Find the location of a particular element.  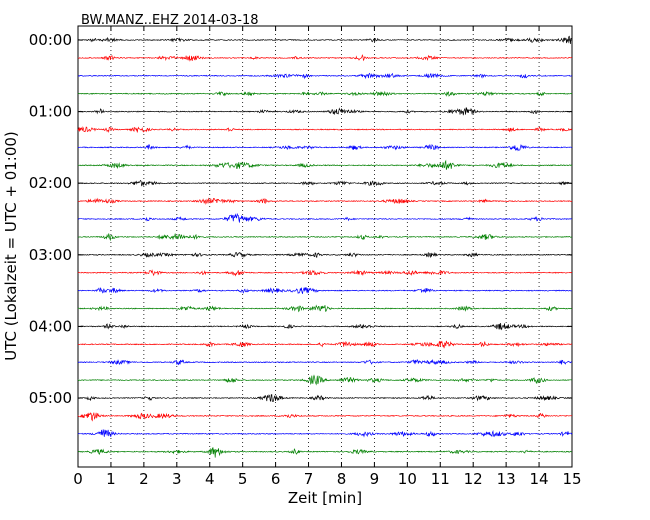

y-axis-label: UTC (Lokalzeit = UTC + 01:00) is located at coordinates (11, 246).